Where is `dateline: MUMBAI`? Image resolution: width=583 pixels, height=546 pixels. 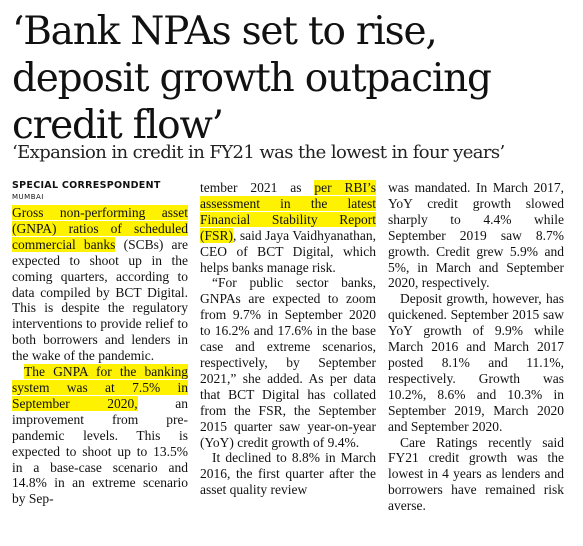 dateline: MUMBAI is located at coordinates (28, 197).